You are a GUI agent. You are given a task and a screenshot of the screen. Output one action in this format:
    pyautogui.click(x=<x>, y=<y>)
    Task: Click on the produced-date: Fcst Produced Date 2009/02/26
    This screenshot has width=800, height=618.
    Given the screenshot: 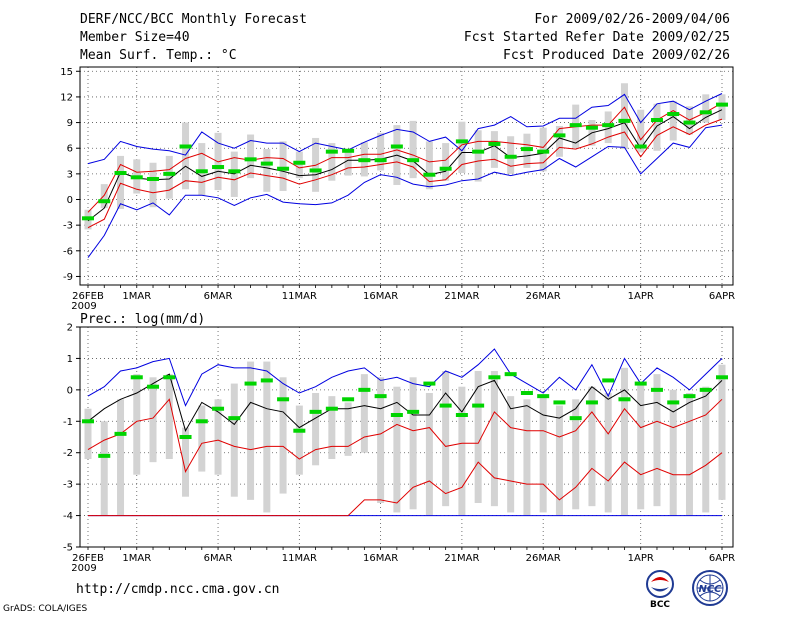 What is the action you would take?
    pyautogui.click(x=616, y=55)
    